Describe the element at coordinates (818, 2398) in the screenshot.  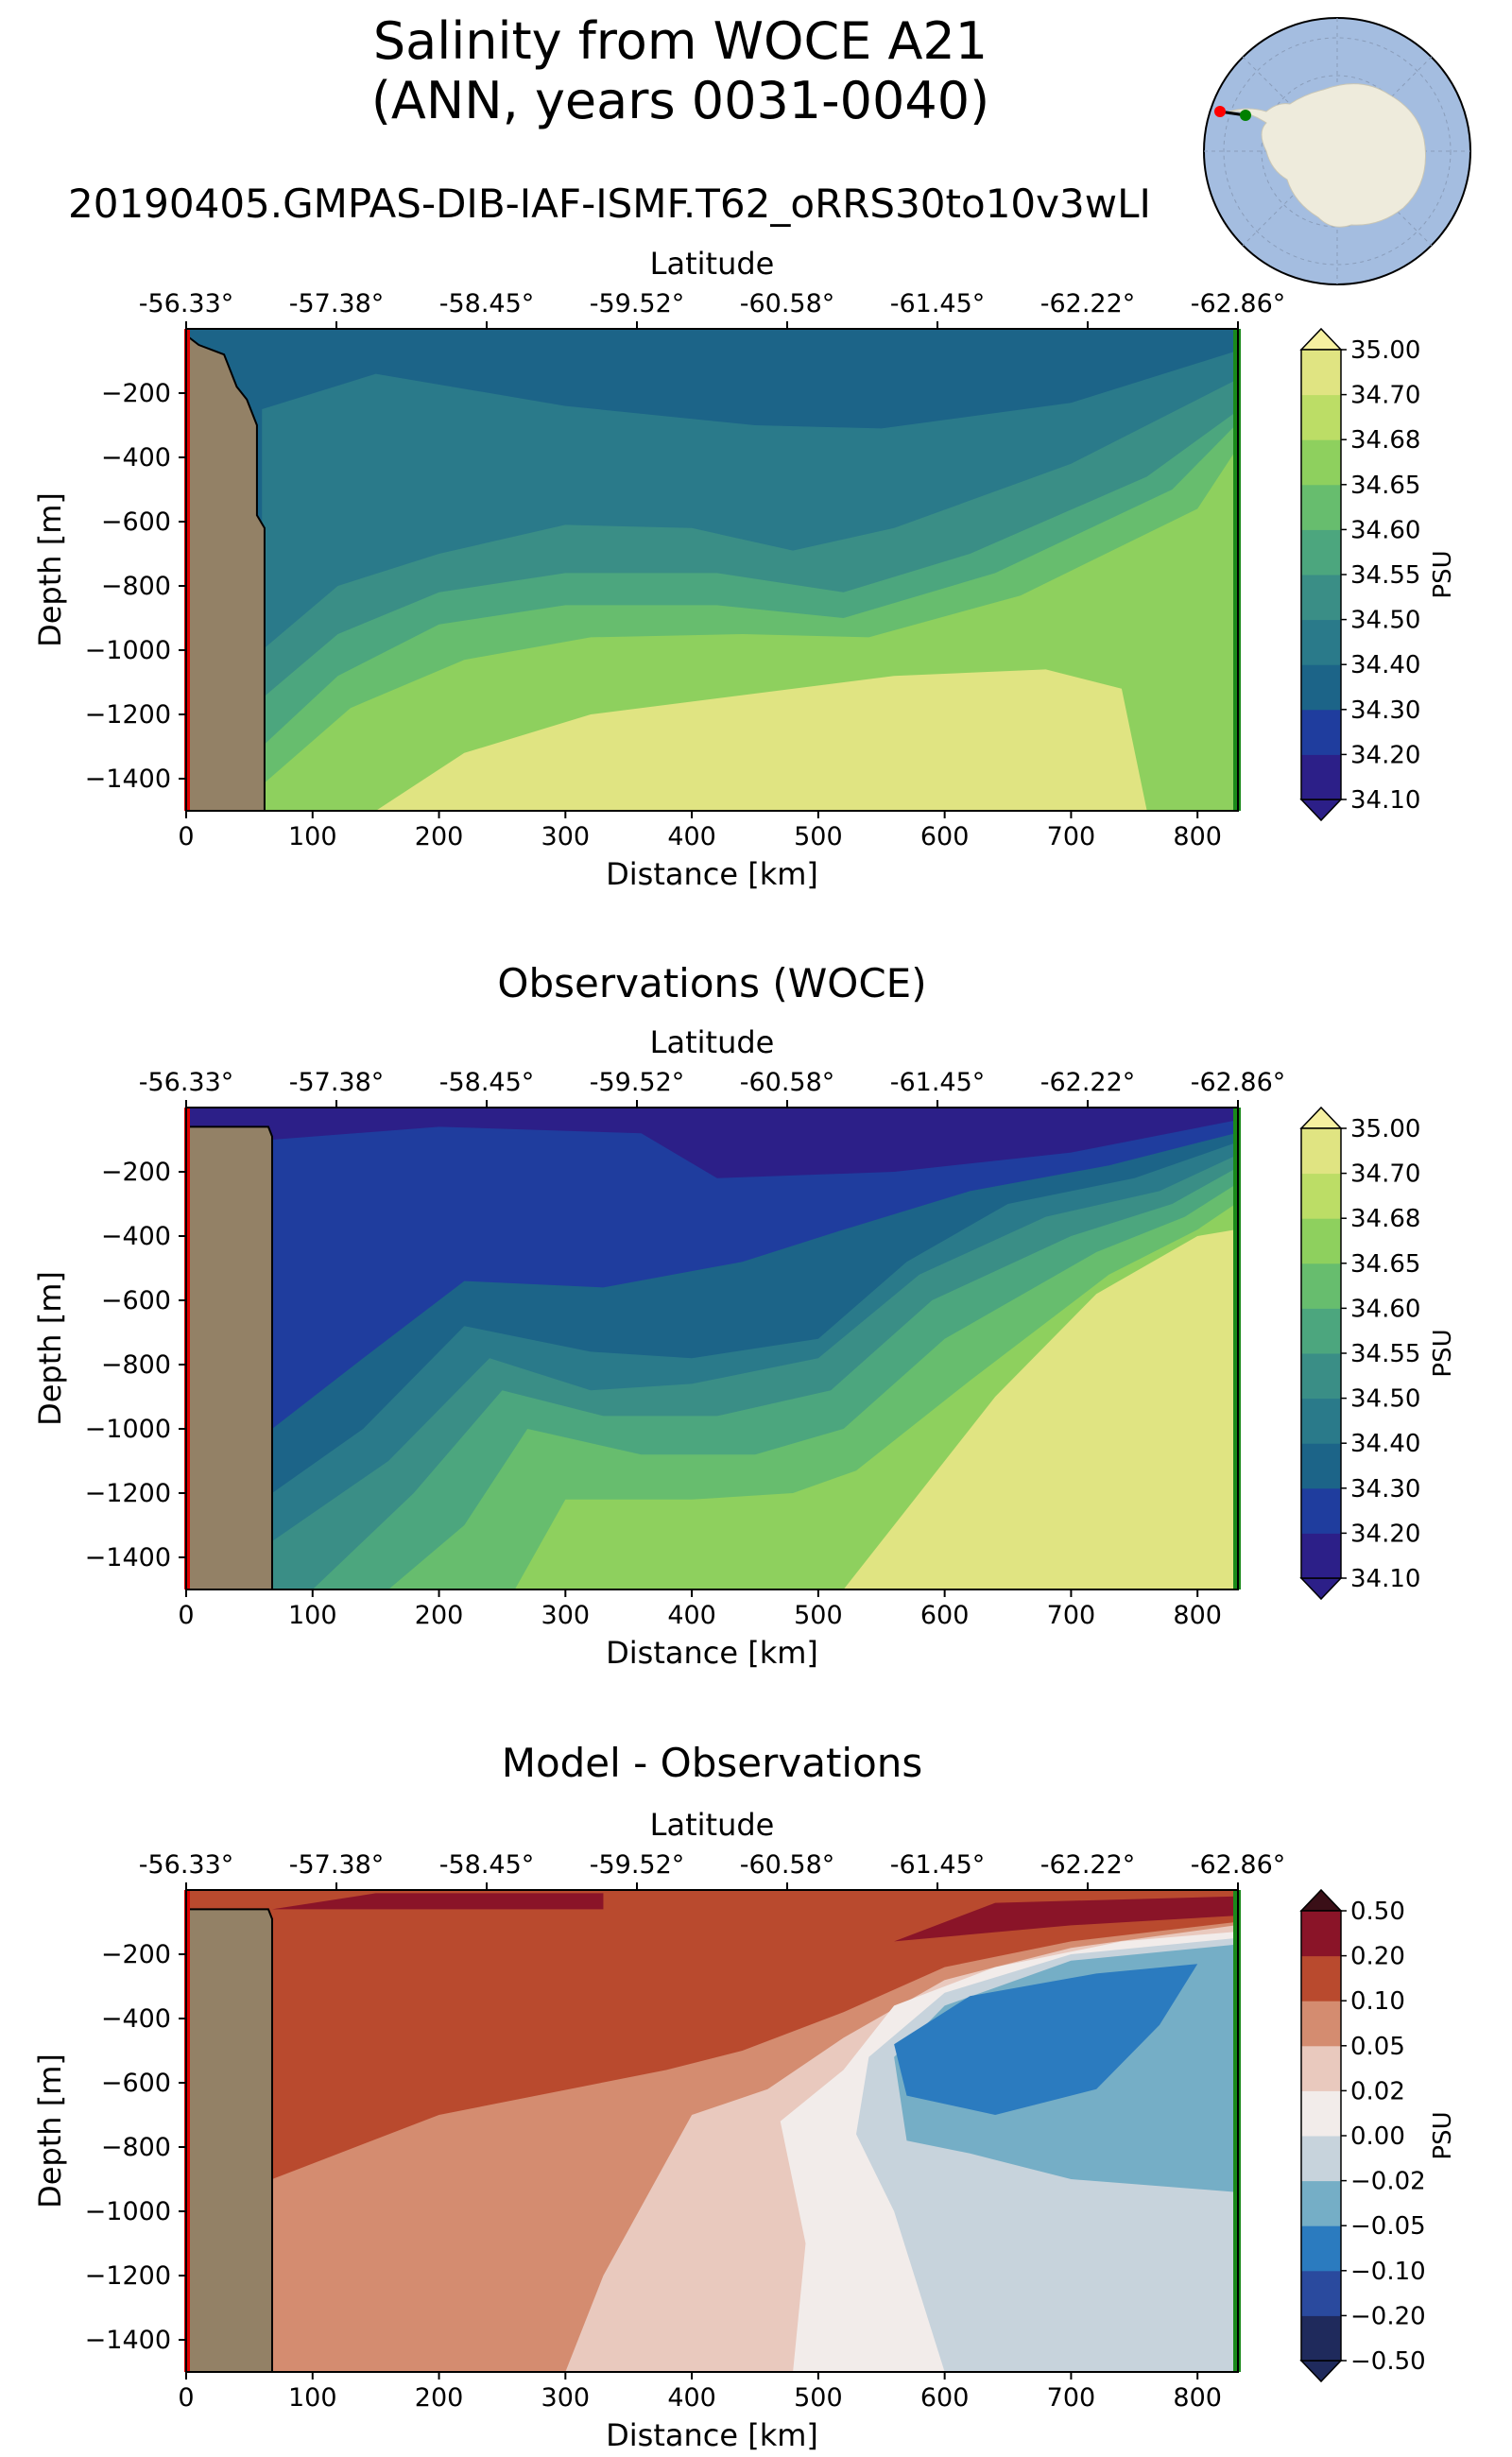
I see `x-tick-label: 500` at that location.